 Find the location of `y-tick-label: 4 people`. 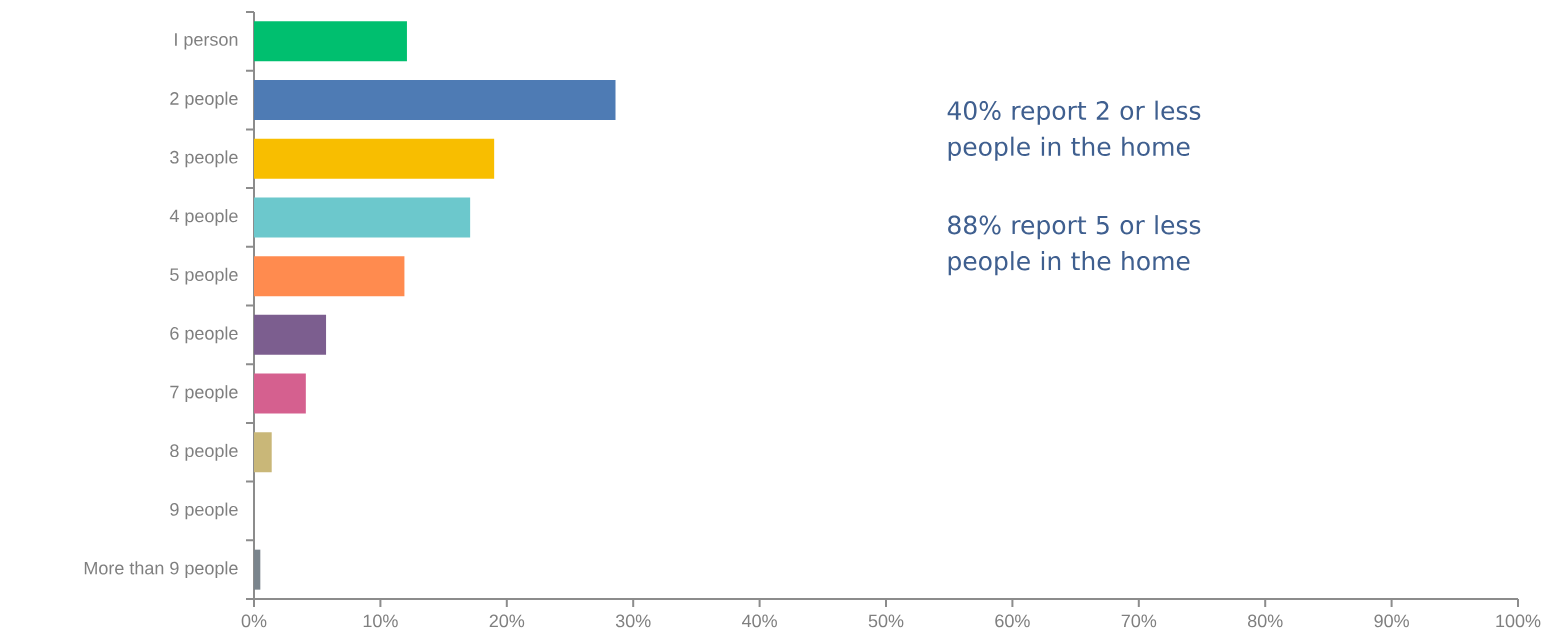

y-tick-label: 4 people is located at coordinates (203, 217).